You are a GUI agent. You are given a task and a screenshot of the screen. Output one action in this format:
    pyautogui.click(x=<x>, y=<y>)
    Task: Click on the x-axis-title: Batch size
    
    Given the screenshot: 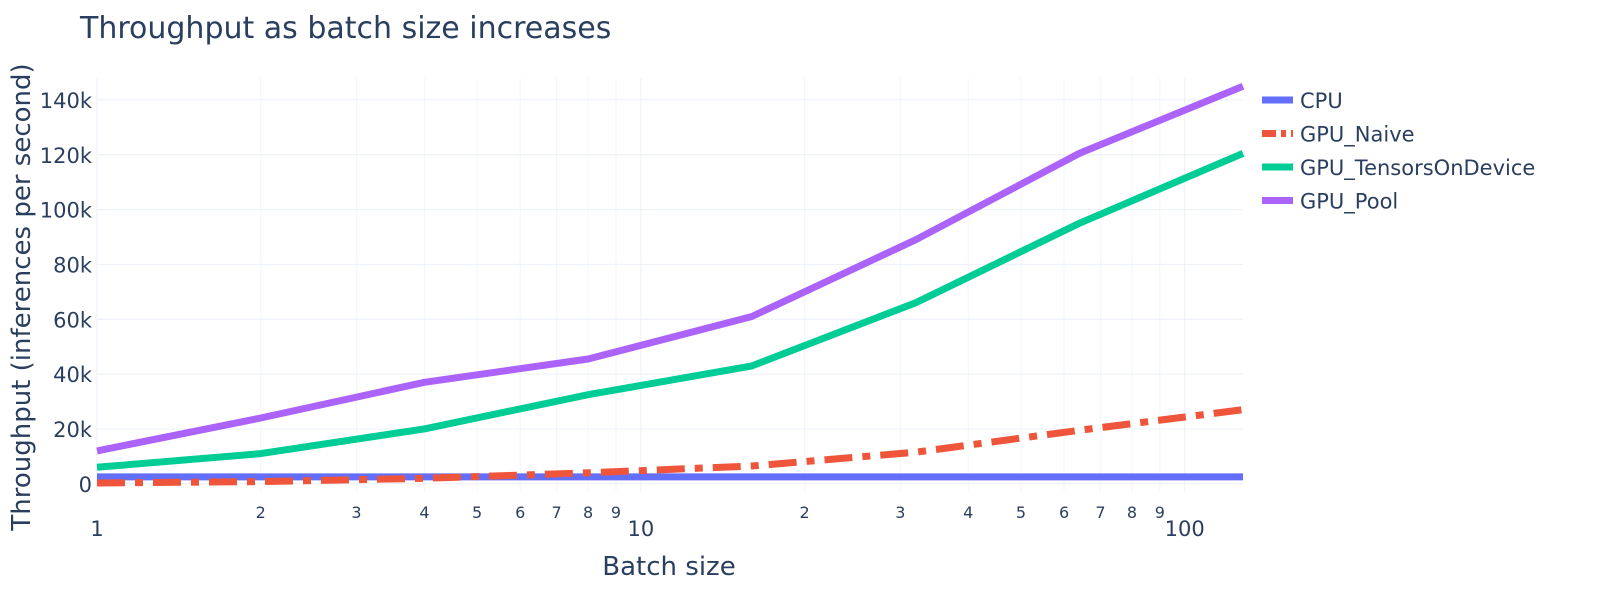 What is the action you would take?
    pyautogui.click(x=668, y=567)
    